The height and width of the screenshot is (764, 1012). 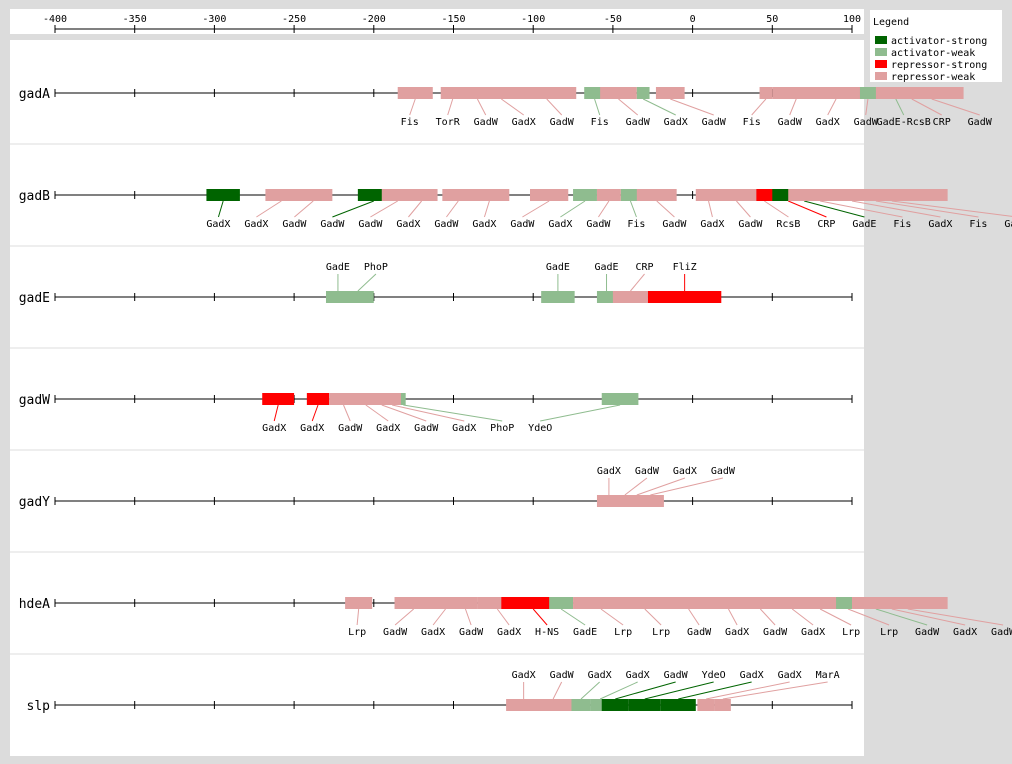 I want to click on site-label: Lrp, so click(x=851, y=632).